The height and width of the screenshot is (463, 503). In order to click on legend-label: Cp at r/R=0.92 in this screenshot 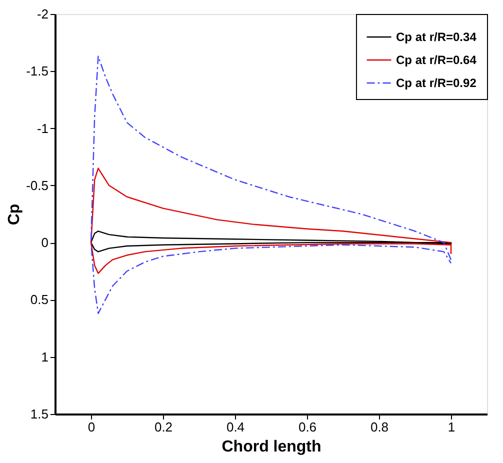, I will do `click(436, 83)`.